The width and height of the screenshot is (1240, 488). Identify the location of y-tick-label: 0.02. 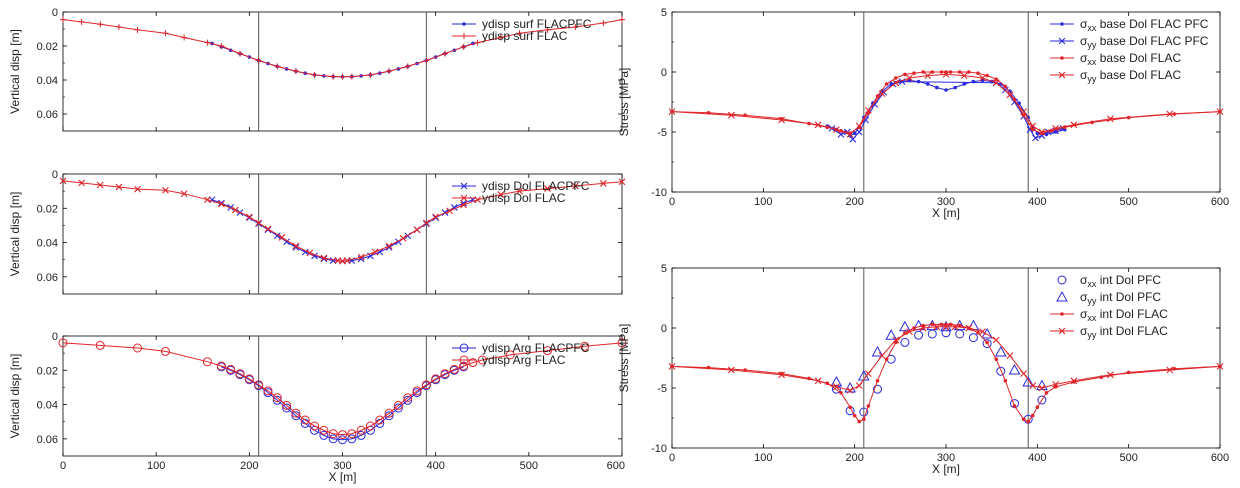
(47, 371).